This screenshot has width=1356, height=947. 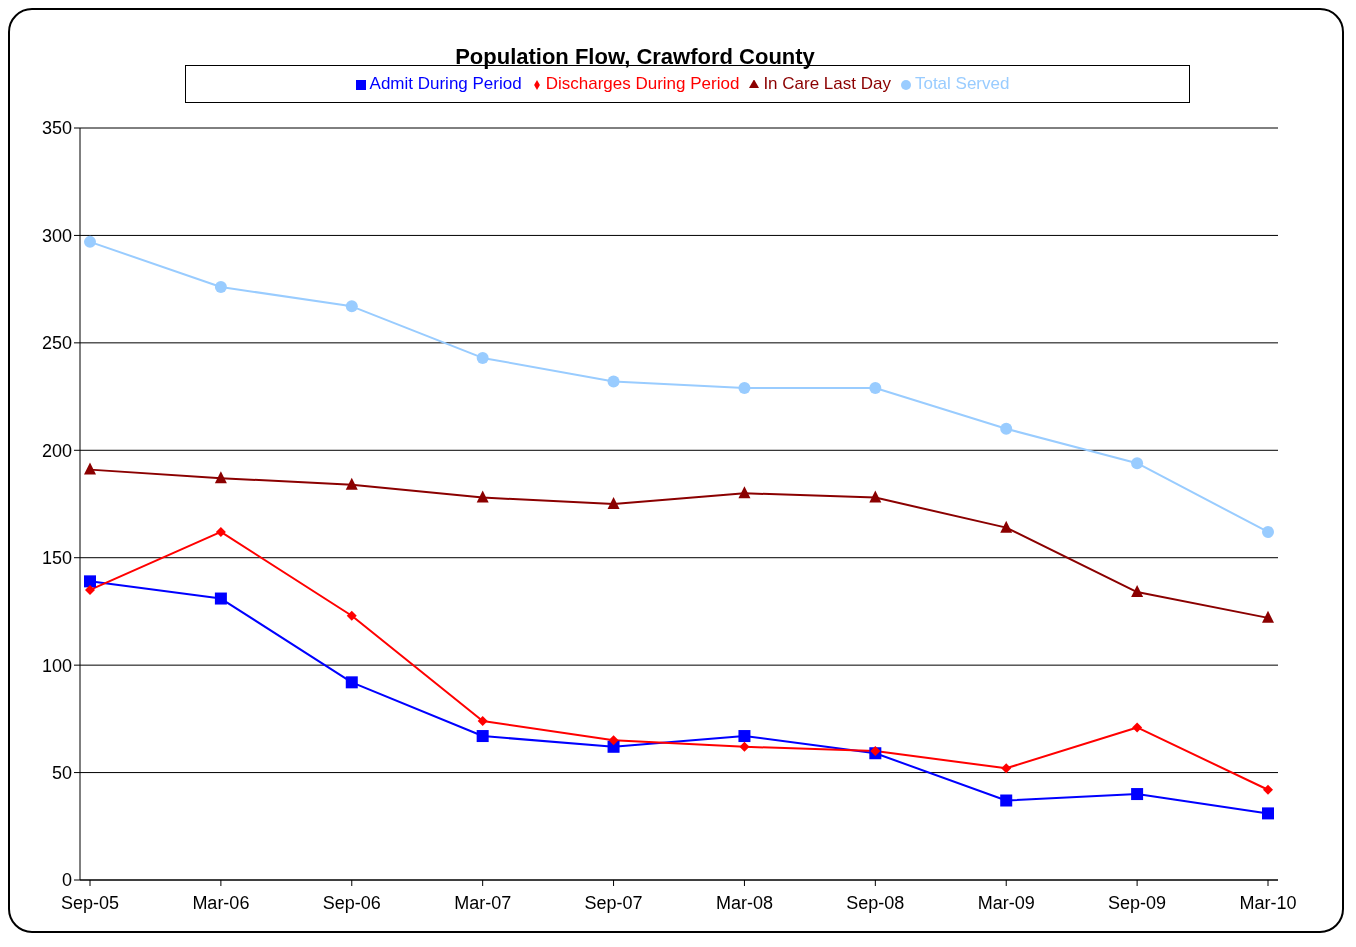 What do you see at coordinates (351, 902) in the screenshot?
I see `x-tick-label: Sep-06` at bounding box center [351, 902].